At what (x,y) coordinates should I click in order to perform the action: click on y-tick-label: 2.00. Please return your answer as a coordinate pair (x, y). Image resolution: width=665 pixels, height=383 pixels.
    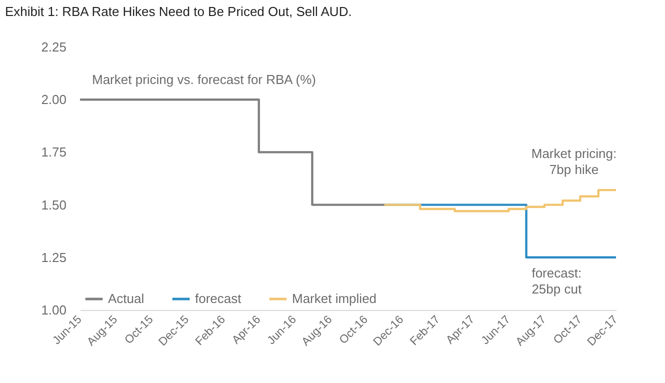
    Looking at the image, I should click on (53, 100).